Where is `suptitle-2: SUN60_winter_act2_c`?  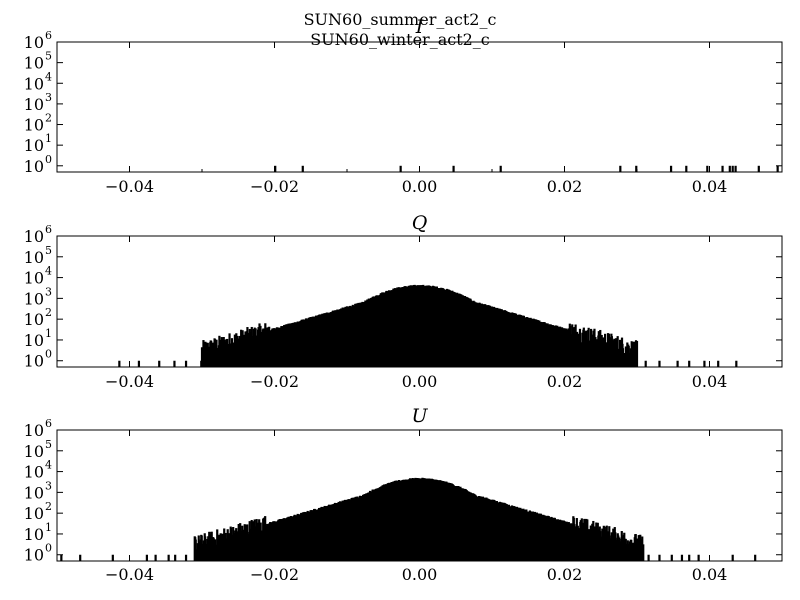 suptitle-2: SUN60_winter_act2_c is located at coordinates (400, 39).